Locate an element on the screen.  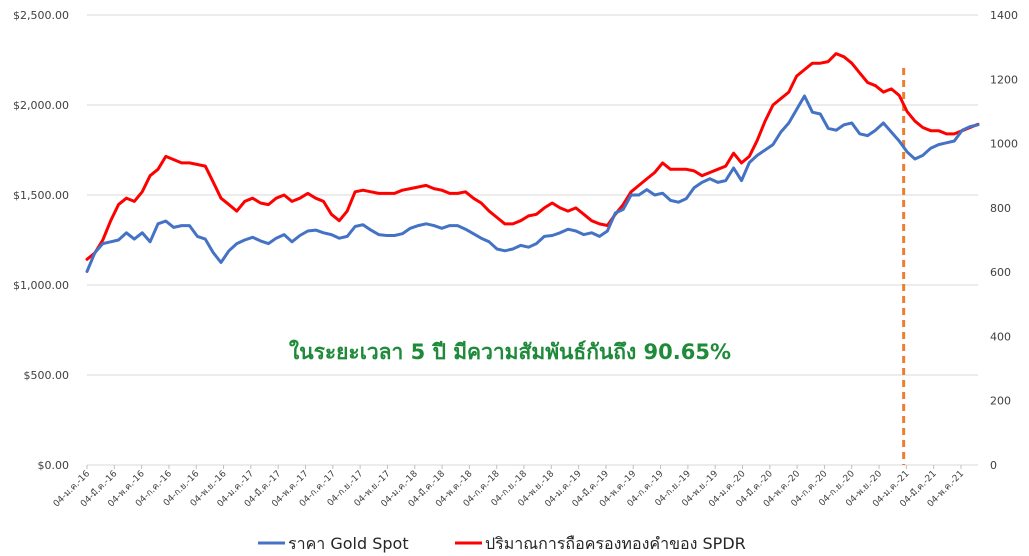
y-left-tick-label: $1,000.00 is located at coordinates (41, 285).